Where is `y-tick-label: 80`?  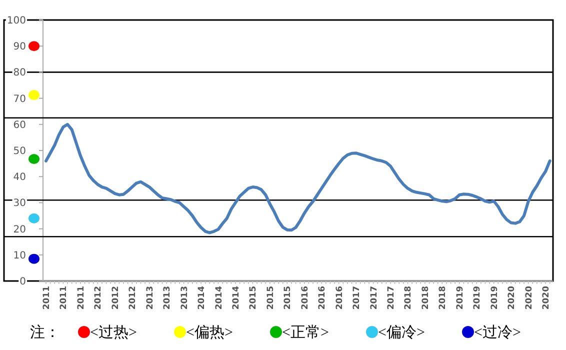
y-tick-label: 80 is located at coordinates (19, 73).